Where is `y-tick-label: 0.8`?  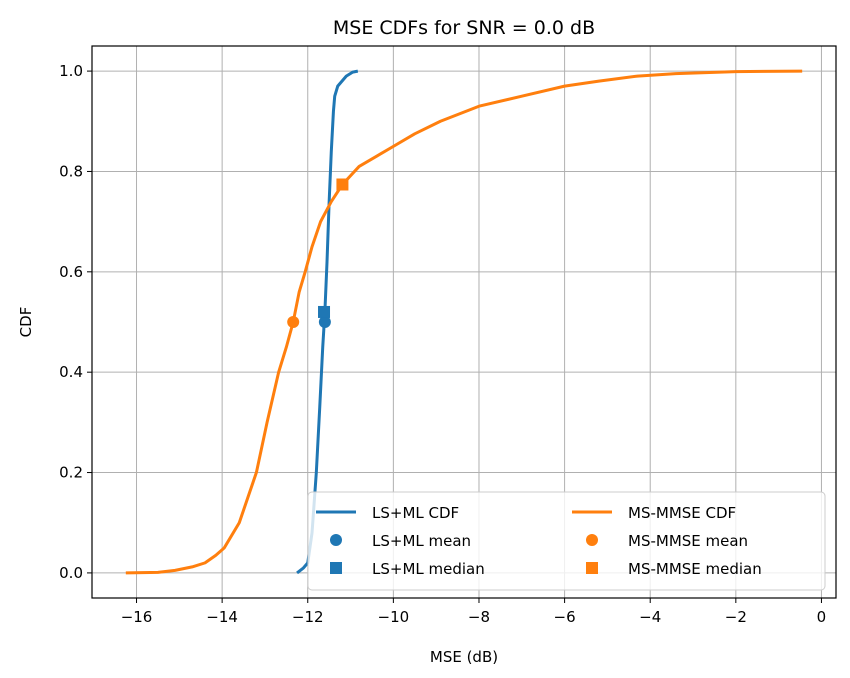
y-tick-label: 0.8 is located at coordinates (71, 171).